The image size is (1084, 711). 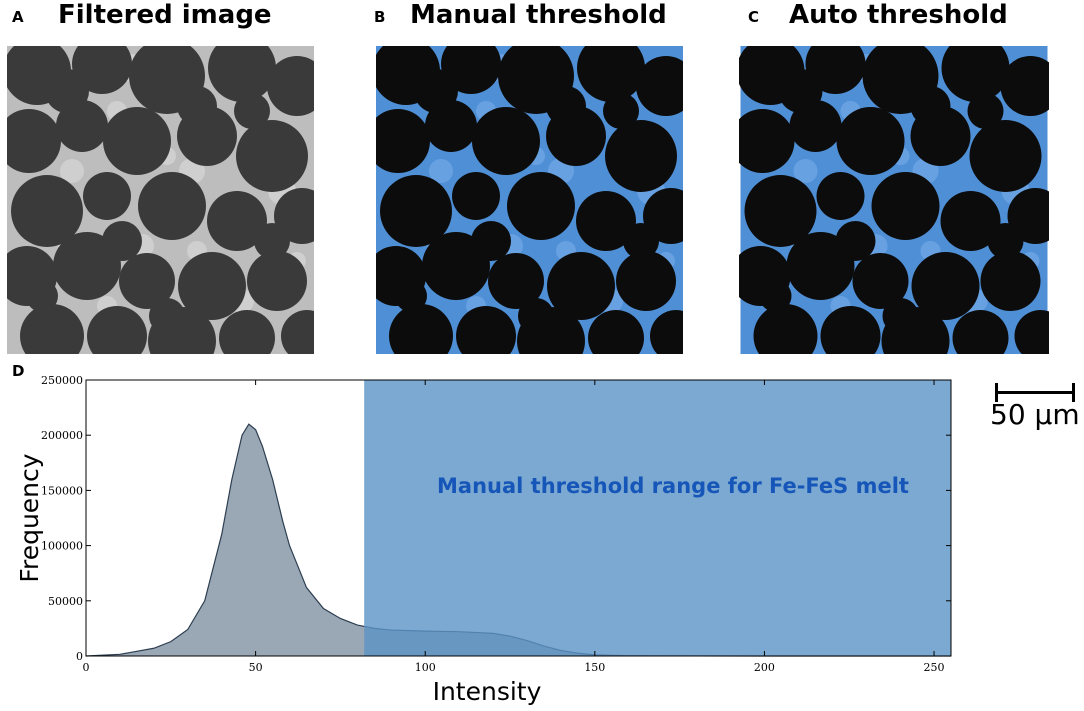 I want to click on panel-a-title: Filtered image, so click(x=165, y=15).